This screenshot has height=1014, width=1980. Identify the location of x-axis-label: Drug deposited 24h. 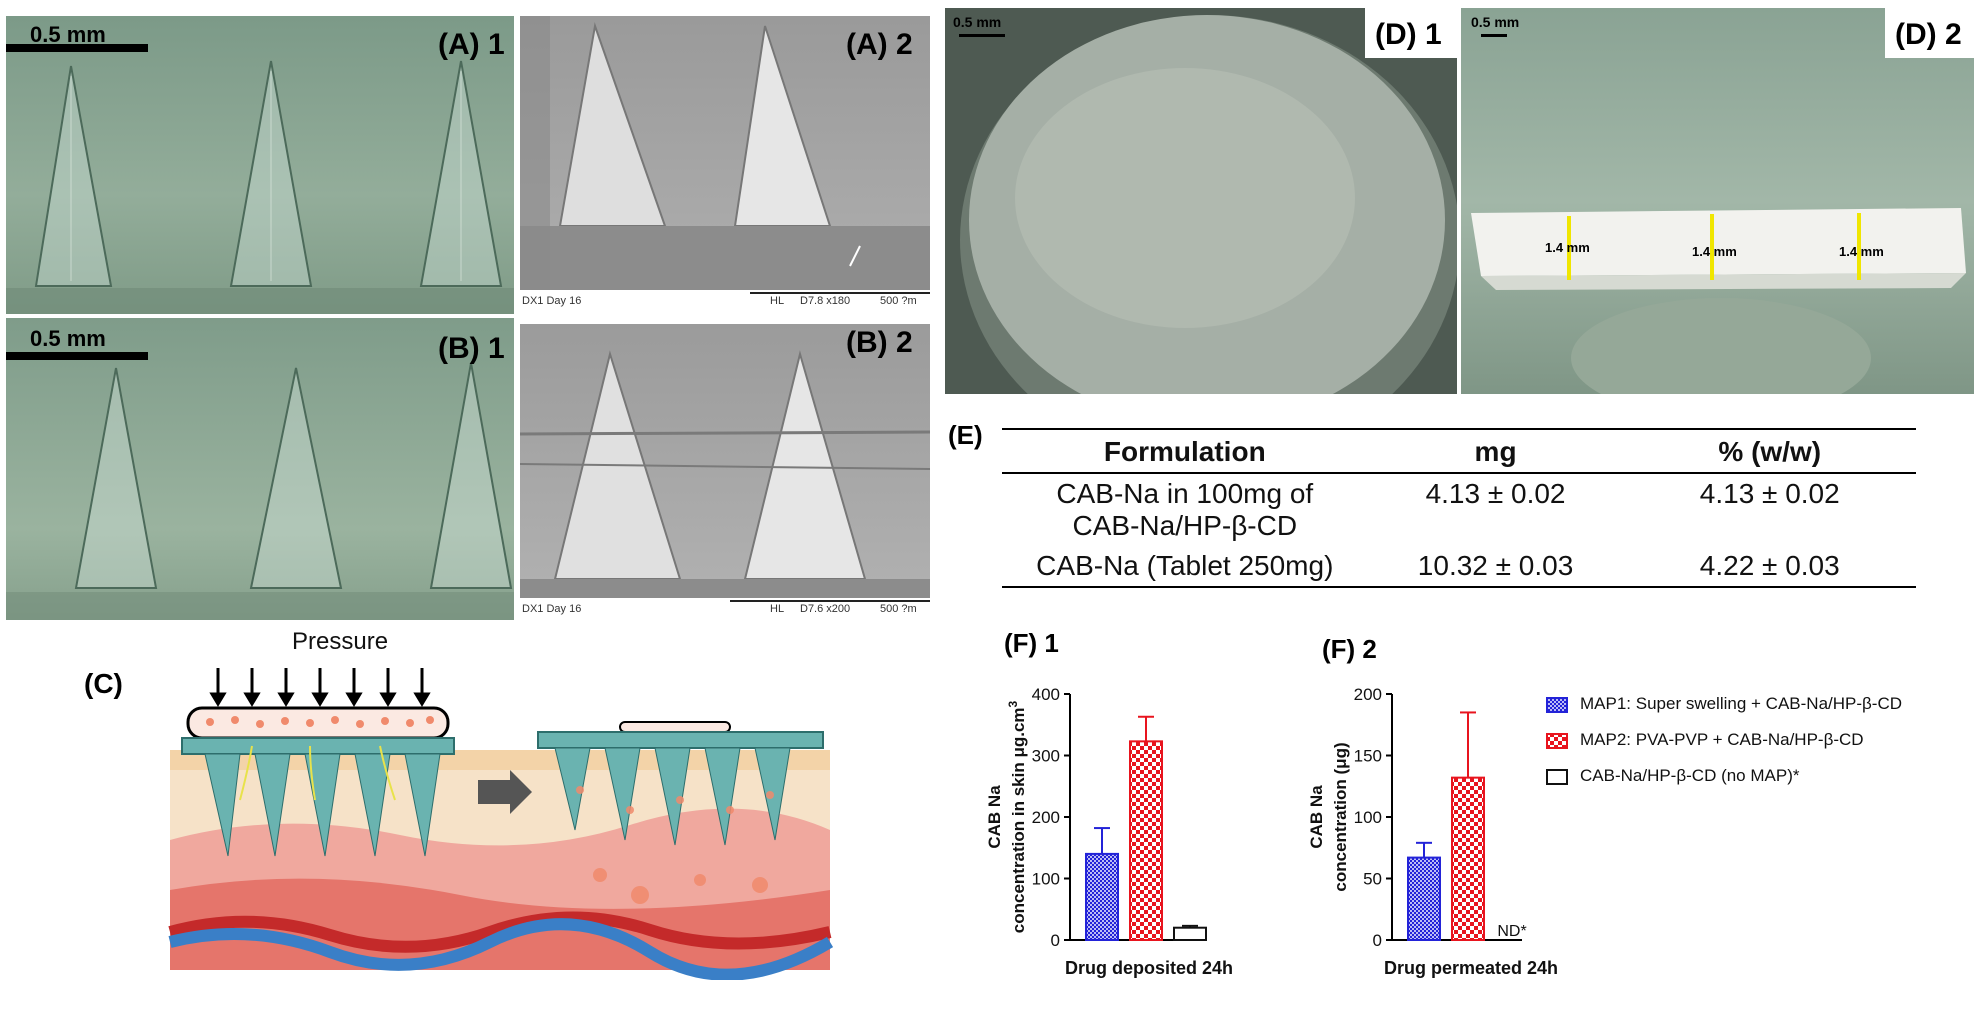
(1149, 968).